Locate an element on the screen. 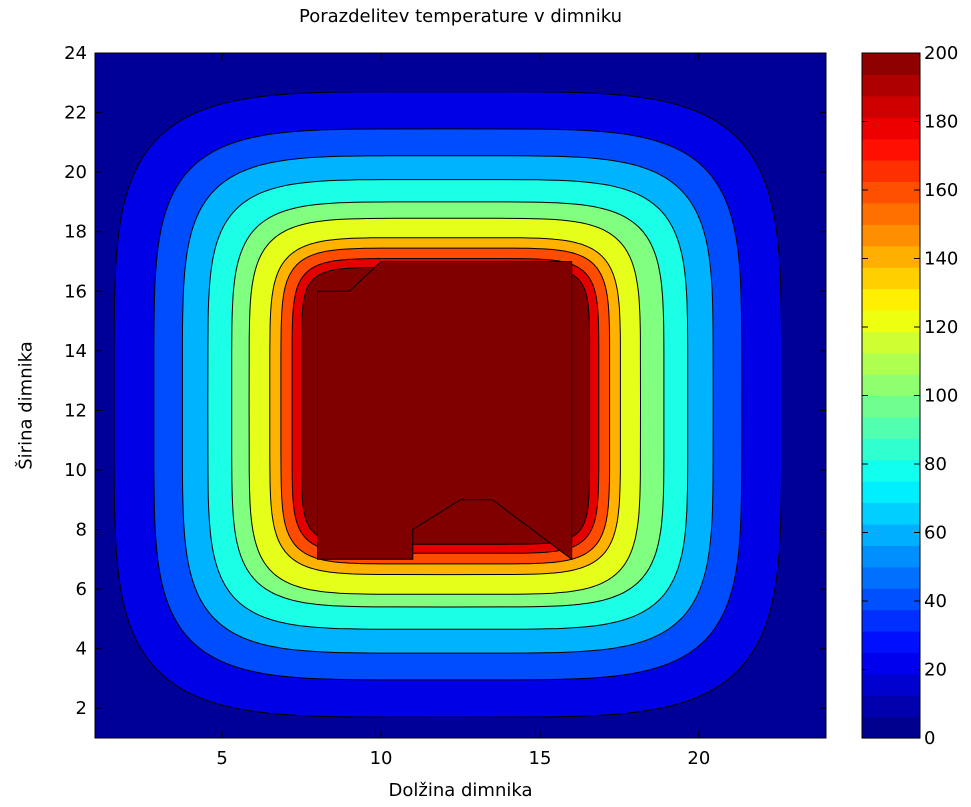 The image size is (971, 807). x-tick-label: 15 is located at coordinates (540, 758).